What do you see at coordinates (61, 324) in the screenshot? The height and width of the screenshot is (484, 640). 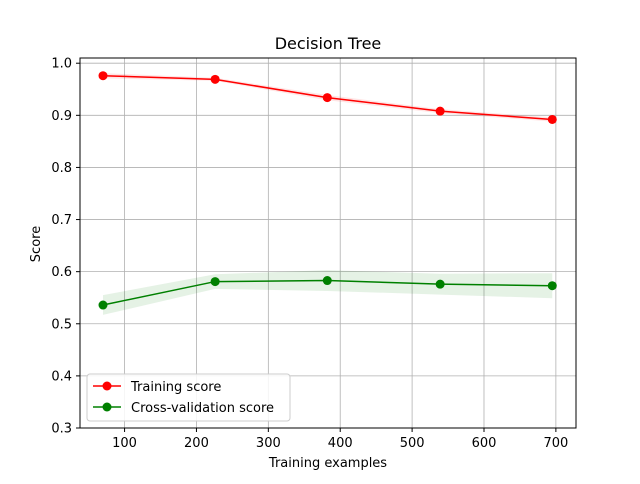 I see `y-tick-label: 0.5` at bounding box center [61, 324].